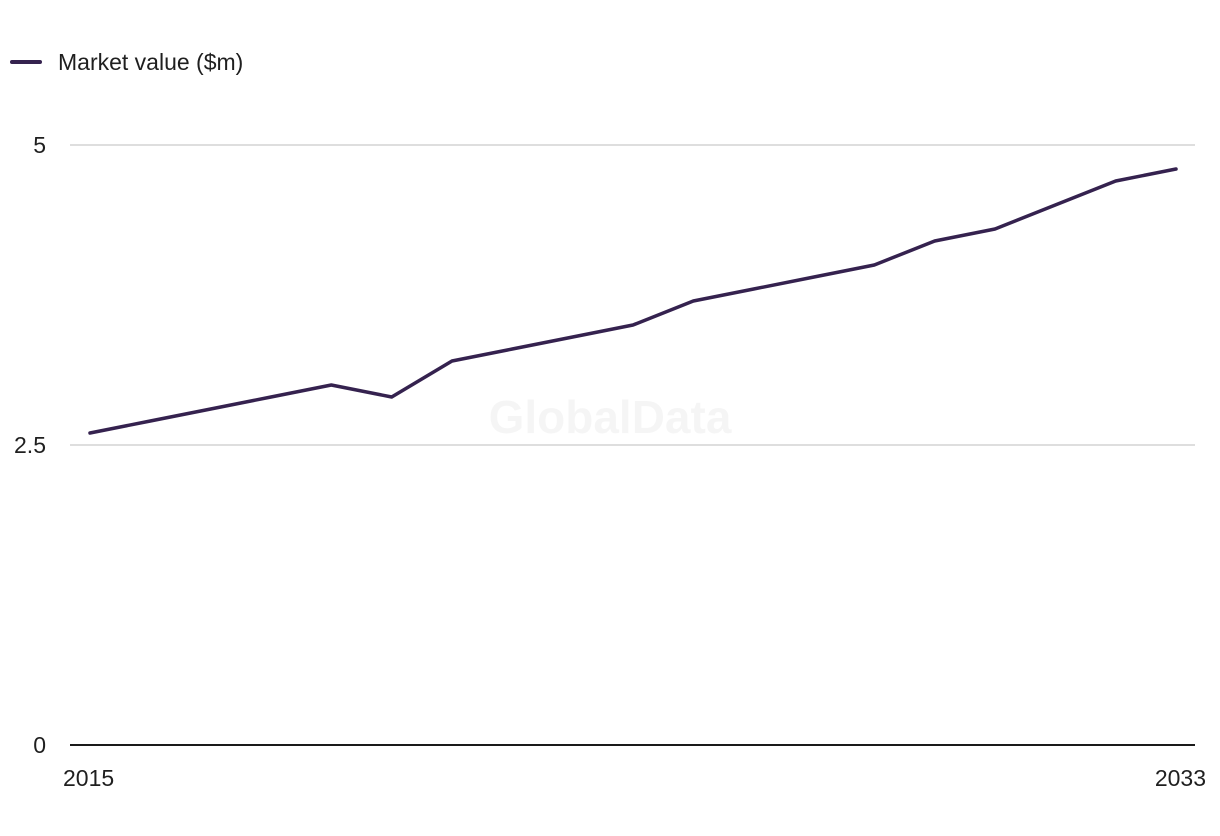 The width and height of the screenshot is (1220, 836). What do you see at coordinates (88, 778) in the screenshot?
I see `x-tick-label: 2015` at bounding box center [88, 778].